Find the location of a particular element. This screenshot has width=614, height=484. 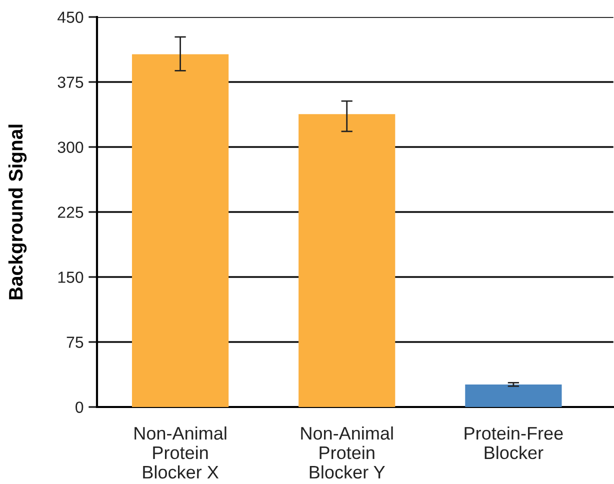

x-tick-label: Non-Animal Protein Blocker Y is located at coordinates (347, 452).